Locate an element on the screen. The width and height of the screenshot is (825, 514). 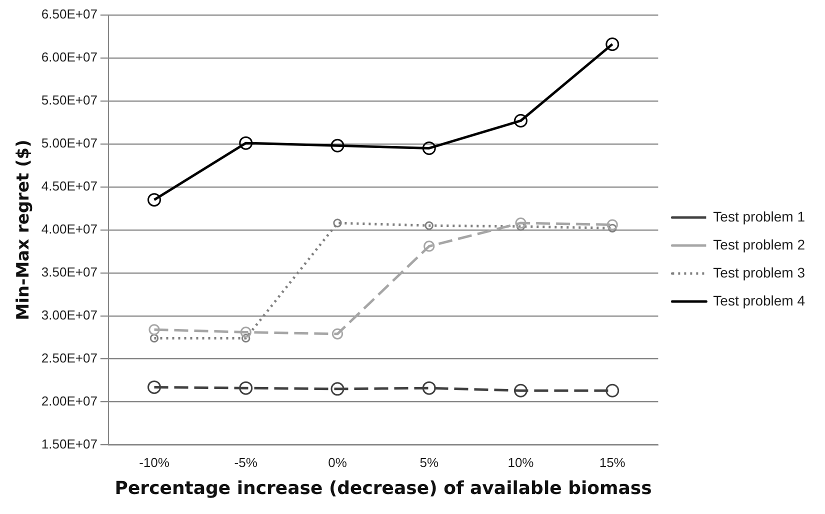
y-axis-title: Min-Max regret ($) is located at coordinates (24, 230).